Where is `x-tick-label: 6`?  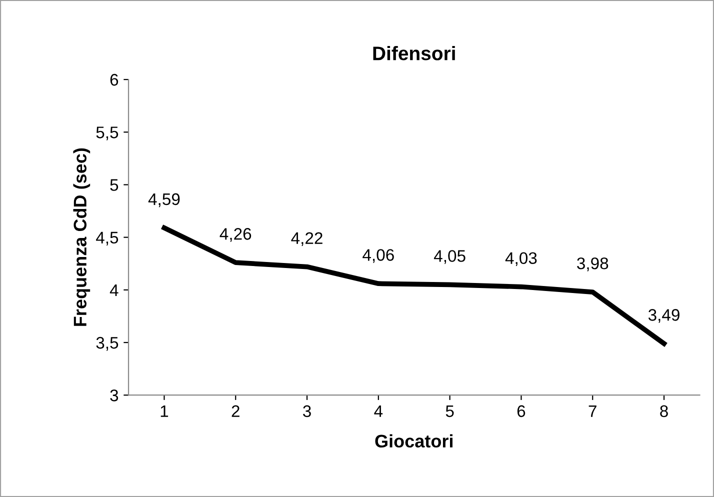
x-tick-label: 6 is located at coordinates (521, 411).